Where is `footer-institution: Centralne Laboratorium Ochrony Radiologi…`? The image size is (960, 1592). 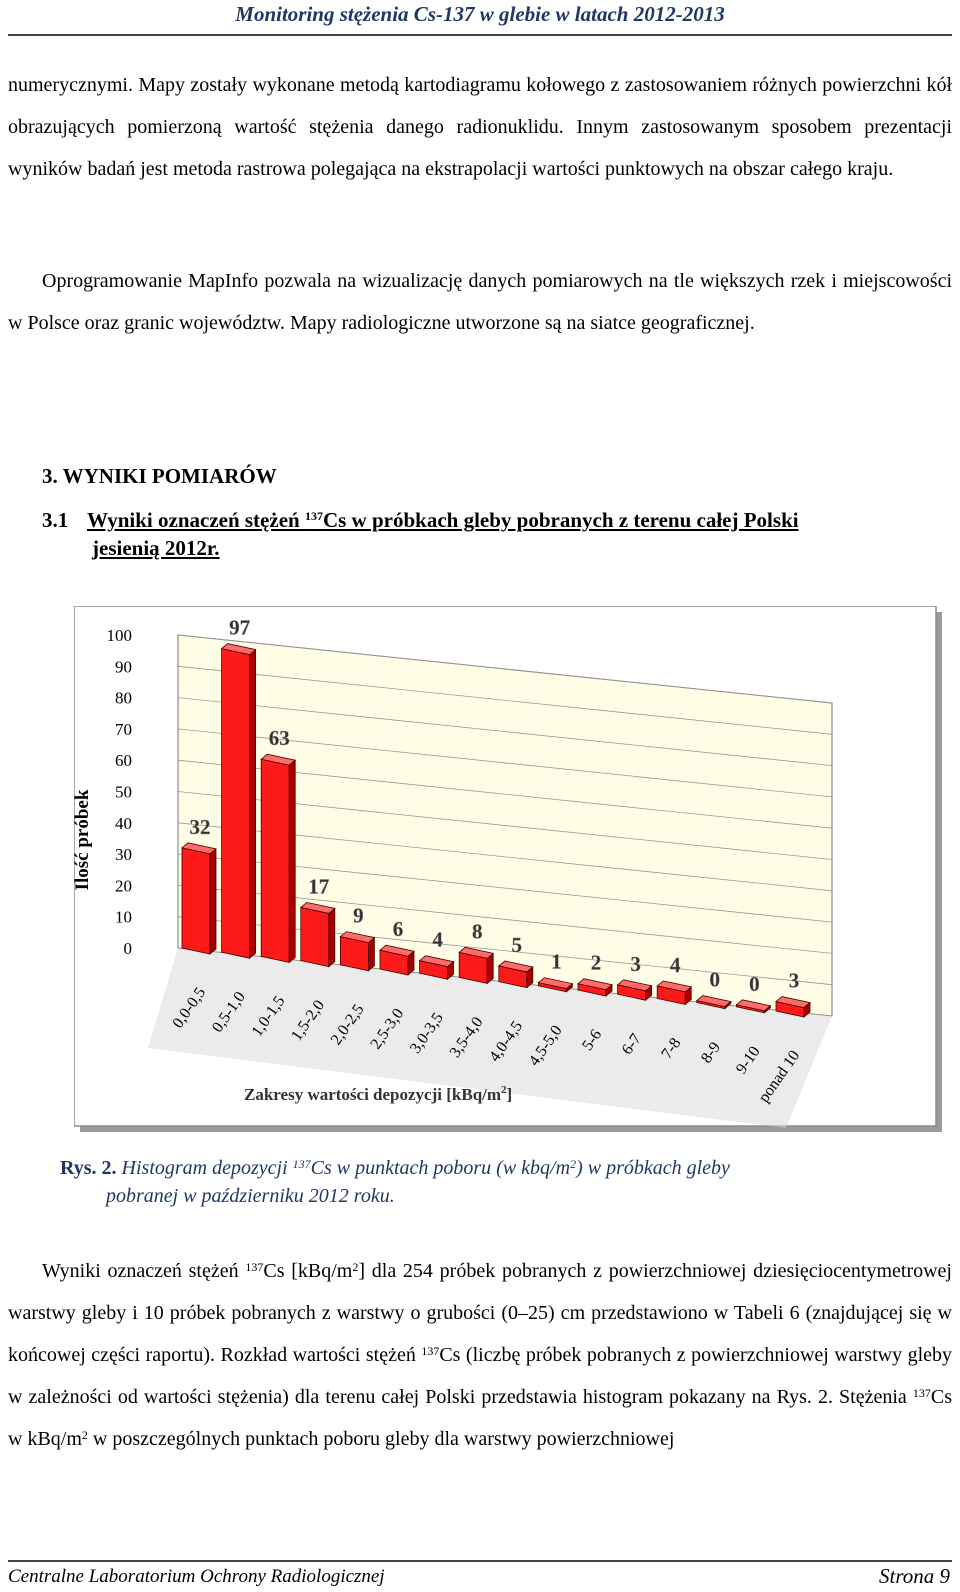 footer-institution: Centralne Laboratorium Ochrony Radiologi… is located at coordinates (196, 1576).